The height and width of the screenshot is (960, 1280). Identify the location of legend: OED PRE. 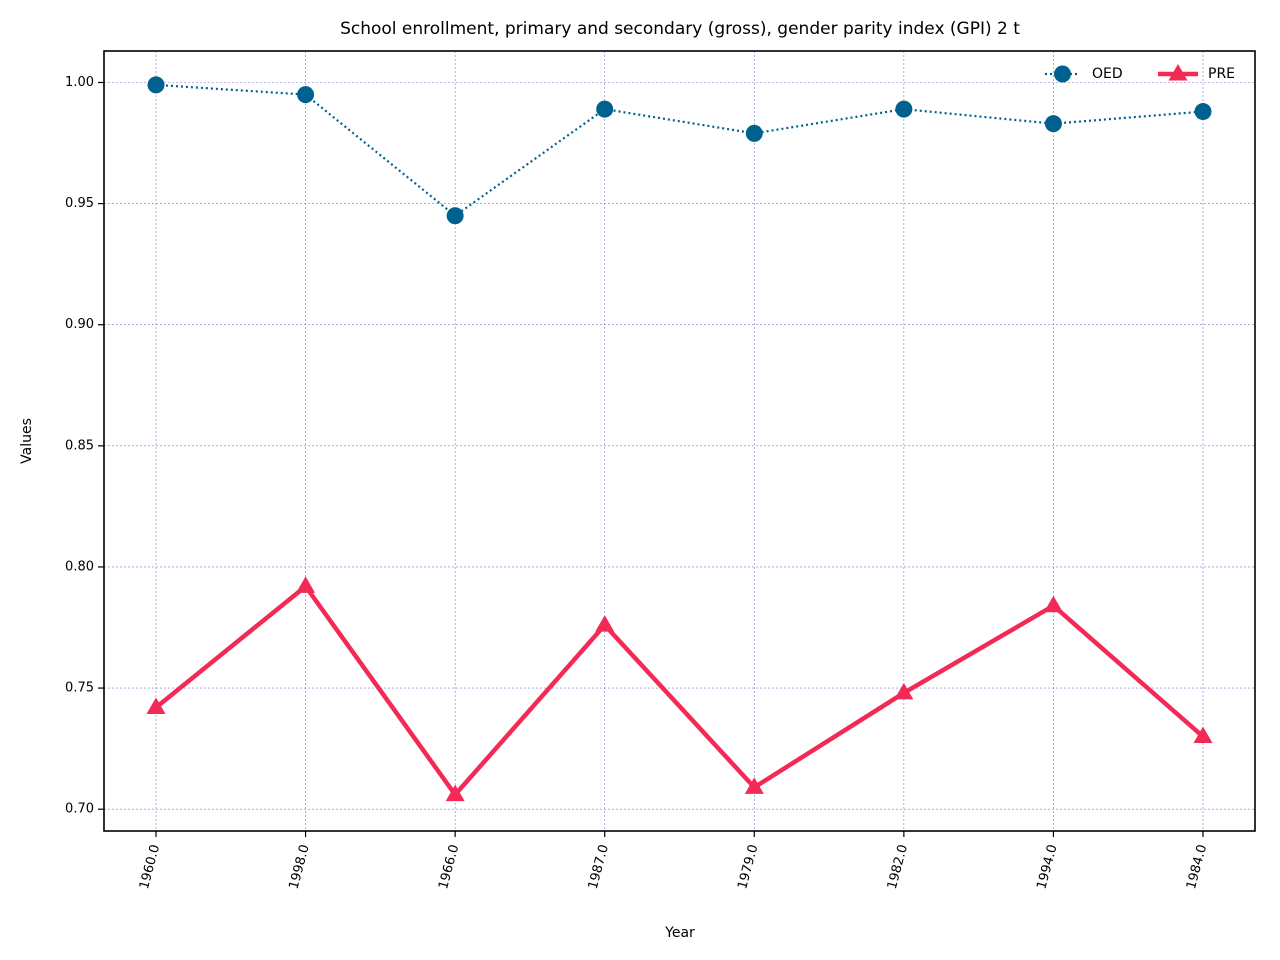
(1140, 73).